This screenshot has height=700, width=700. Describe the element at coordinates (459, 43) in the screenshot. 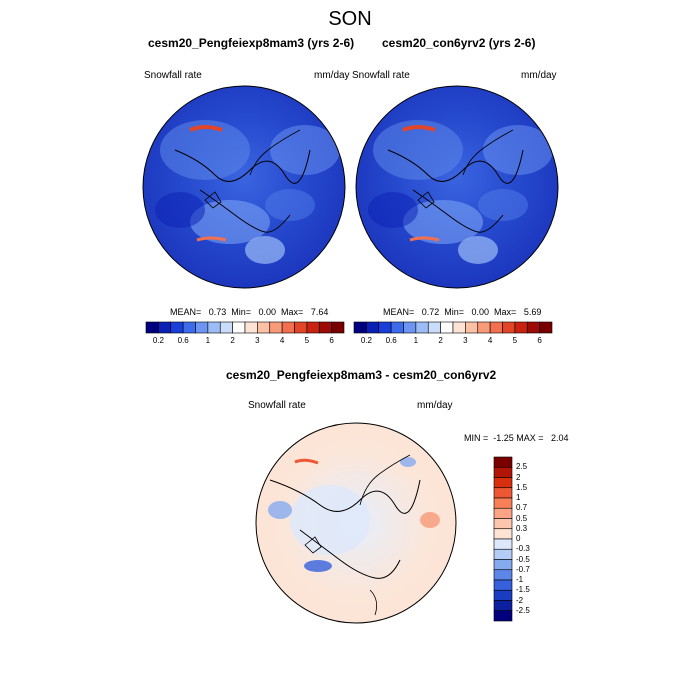

I see `panel-2-title: cesm20_con6yrv2 (yrs 2-6)` at that location.